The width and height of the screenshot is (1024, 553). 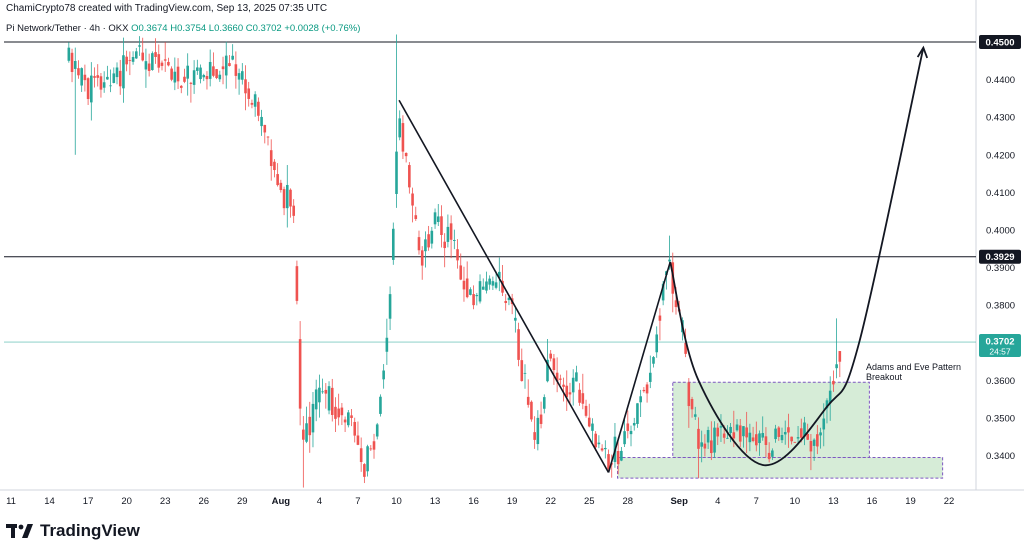 What do you see at coordinates (756, 501) in the screenshot?
I see `time-tick-19: 7` at bounding box center [756, 501].